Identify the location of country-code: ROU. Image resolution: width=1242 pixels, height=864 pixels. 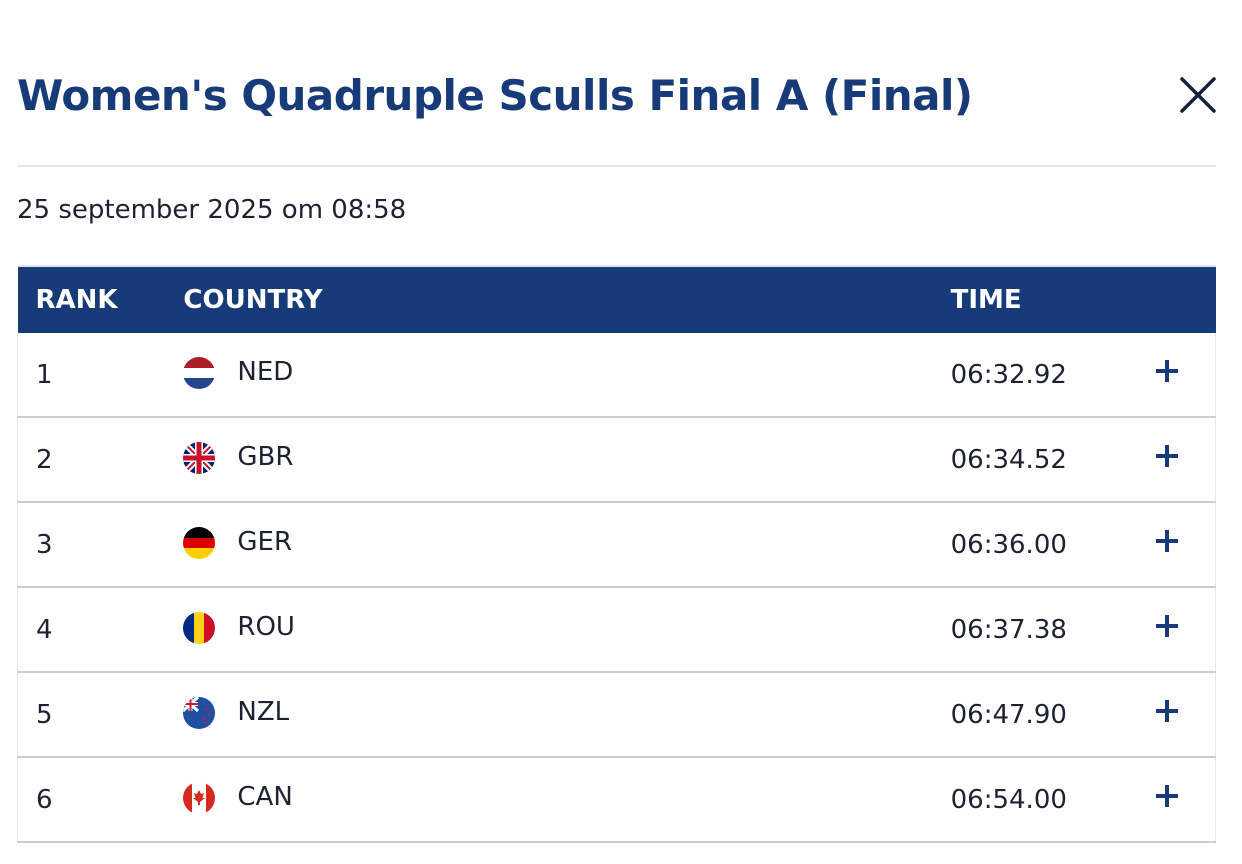
(266, 626).